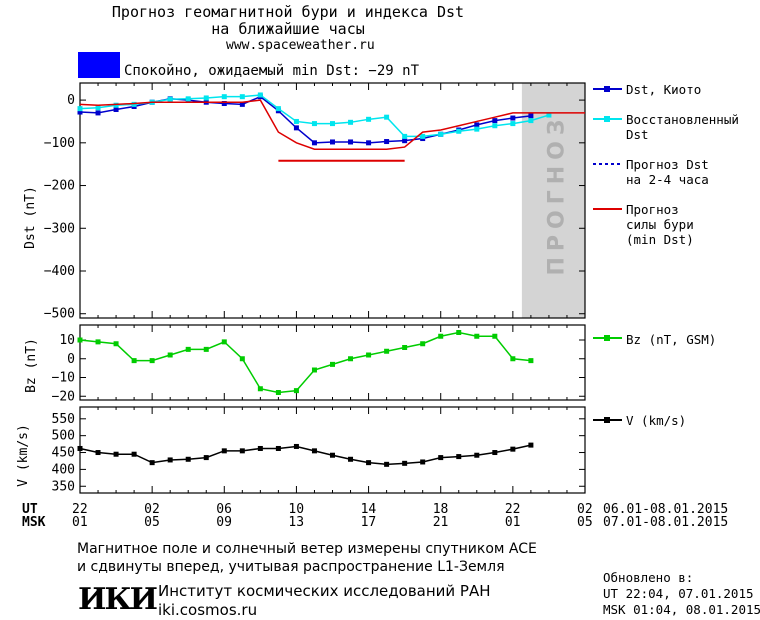  What do you see at coordinates (63, 378) in the screenshot?
I see `ytick-label-bz: −10` at bounding box center [63, 378].